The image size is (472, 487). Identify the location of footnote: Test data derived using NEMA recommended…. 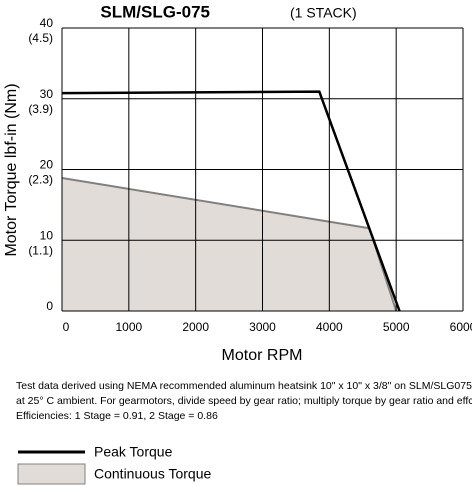
(244, 386).